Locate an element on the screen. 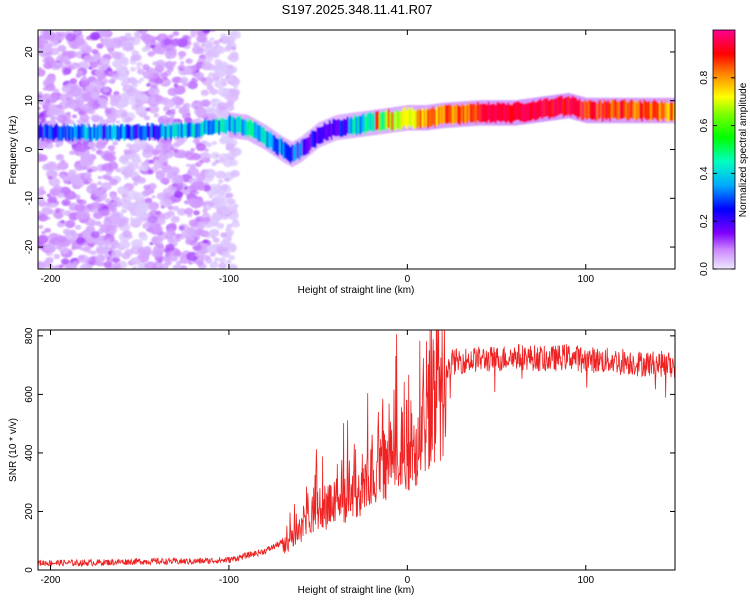 The image size is (750, 600). spectrogram-x-tick-label: -200 is located at coordinates (50, 279).